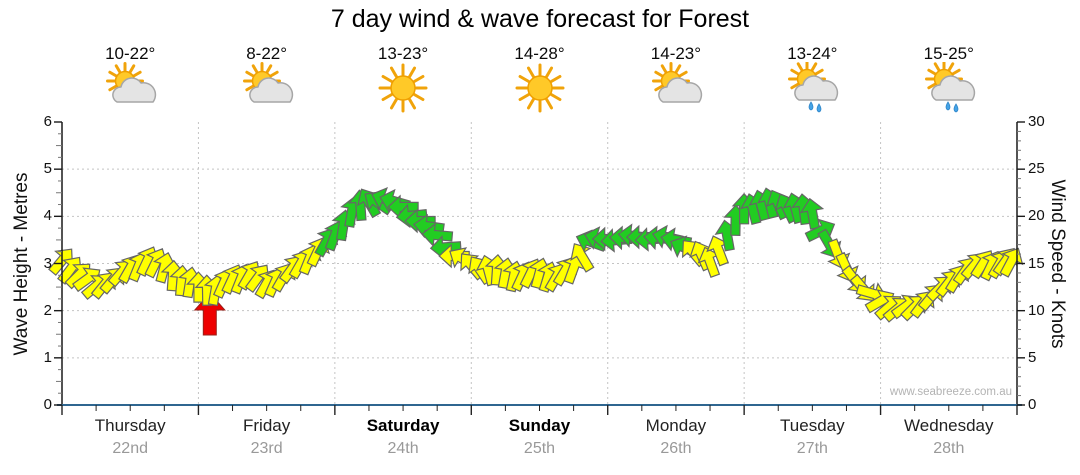 The height and width of the screenshot is (475, 1080). I want to click on y-tick-label-right: 20, so click(1036, 216).